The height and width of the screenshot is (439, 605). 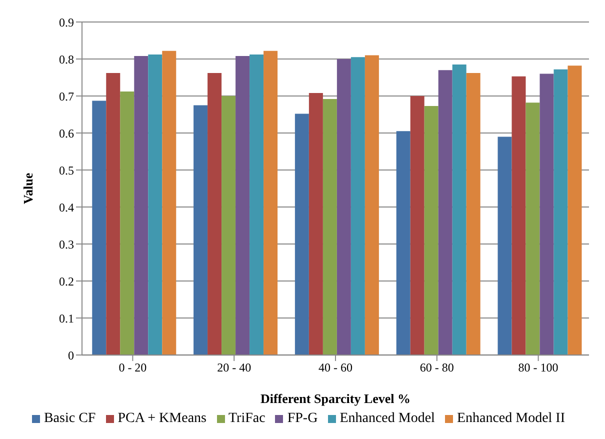 What do you see at coordinates (28, 188) in the screenshot?
I see `y-axis-title: Value` at bounding box center [28, 188].